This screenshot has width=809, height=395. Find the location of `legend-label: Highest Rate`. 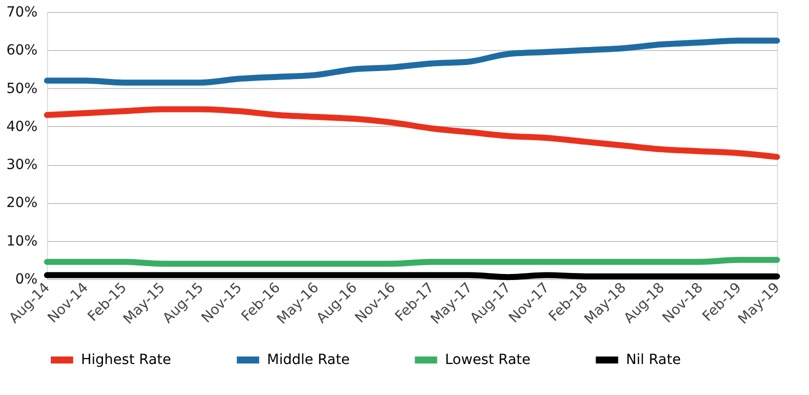

legend-label: Highest Rate is located at coordinates (126, 360).